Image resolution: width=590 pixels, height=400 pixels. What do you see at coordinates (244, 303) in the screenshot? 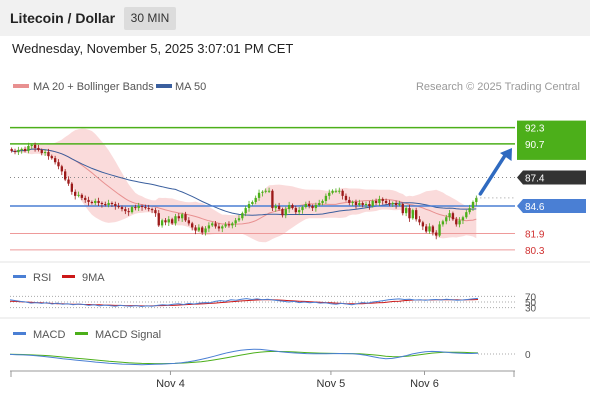
I see `rsi-ma-line` at bounding box center [244, 303].